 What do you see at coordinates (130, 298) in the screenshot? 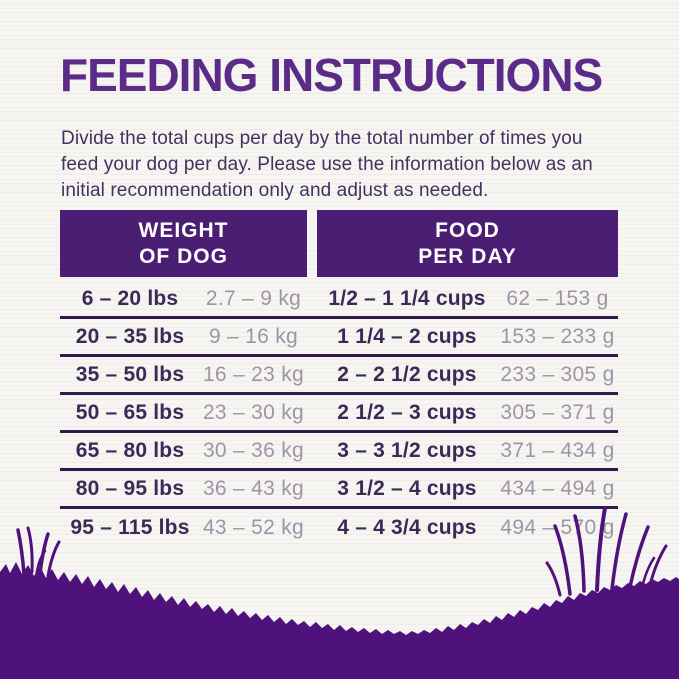
I see `weight-lbs: 6 – 20 lbs` at bounding box center [130, 298].